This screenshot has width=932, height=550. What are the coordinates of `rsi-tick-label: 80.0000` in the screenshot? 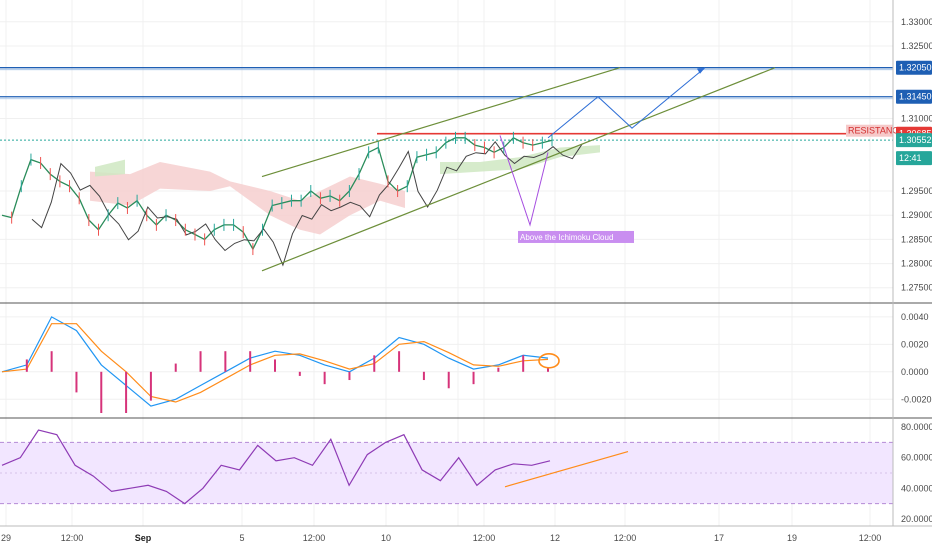 It's located at (916, 427).